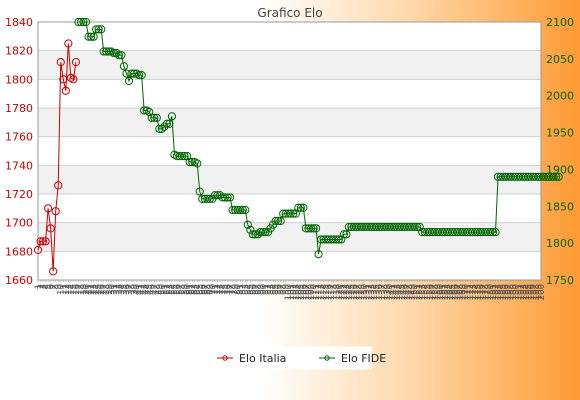 This screenshot has width=580, height=400. I want to click on x-tick-label: 182, so click(497, 292).